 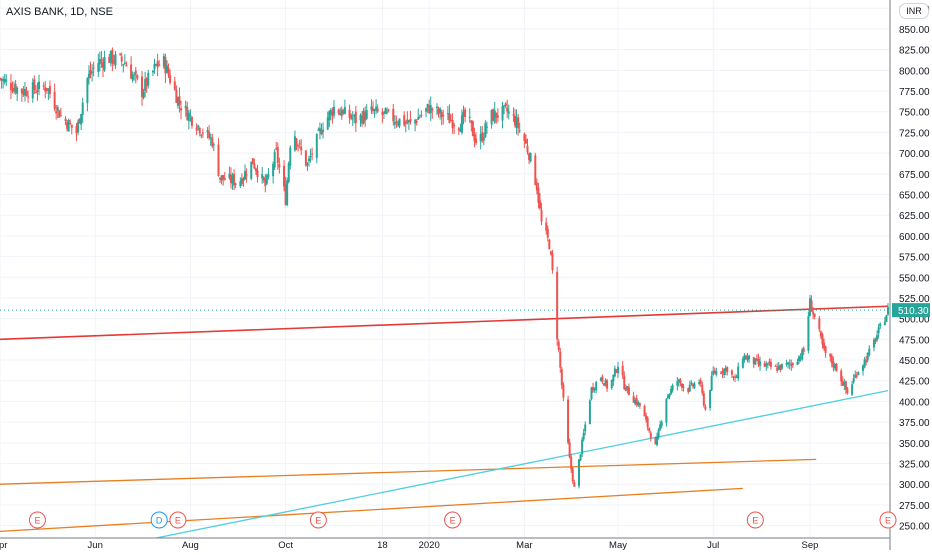 What do you see at coordinates (382, 545) in the screenshot?
I see `time-tick-label: 18` at bounding box center [382, 545].